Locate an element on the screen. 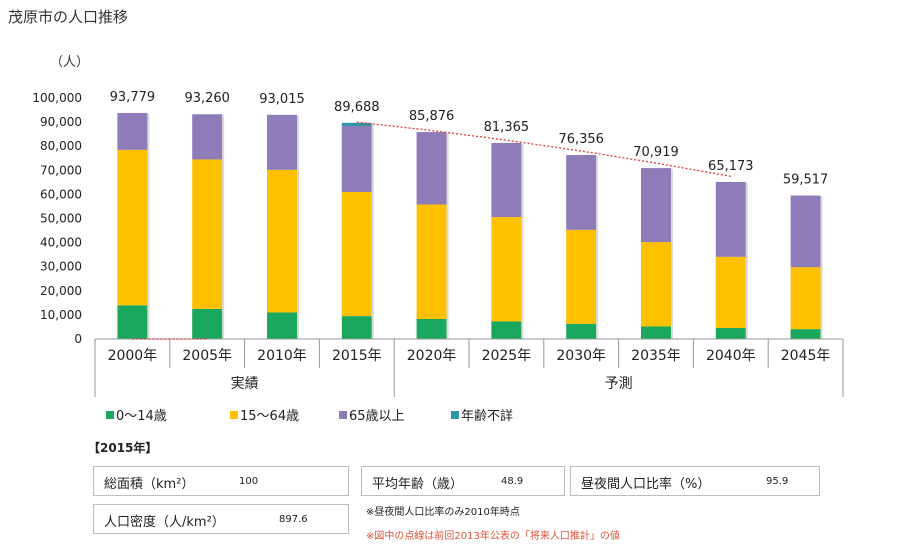  chart-legend: 0〜14歳 15〜64歳 65歳以上 年齢不詳 is located at coordinates (450, 418).